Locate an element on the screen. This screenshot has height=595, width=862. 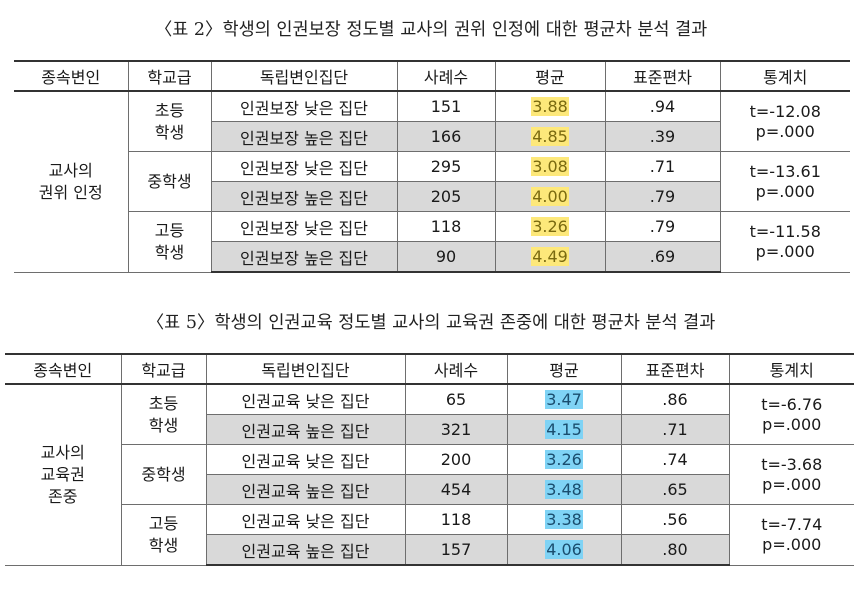
sd-cell: .80 is located at coordinates (674, 550).